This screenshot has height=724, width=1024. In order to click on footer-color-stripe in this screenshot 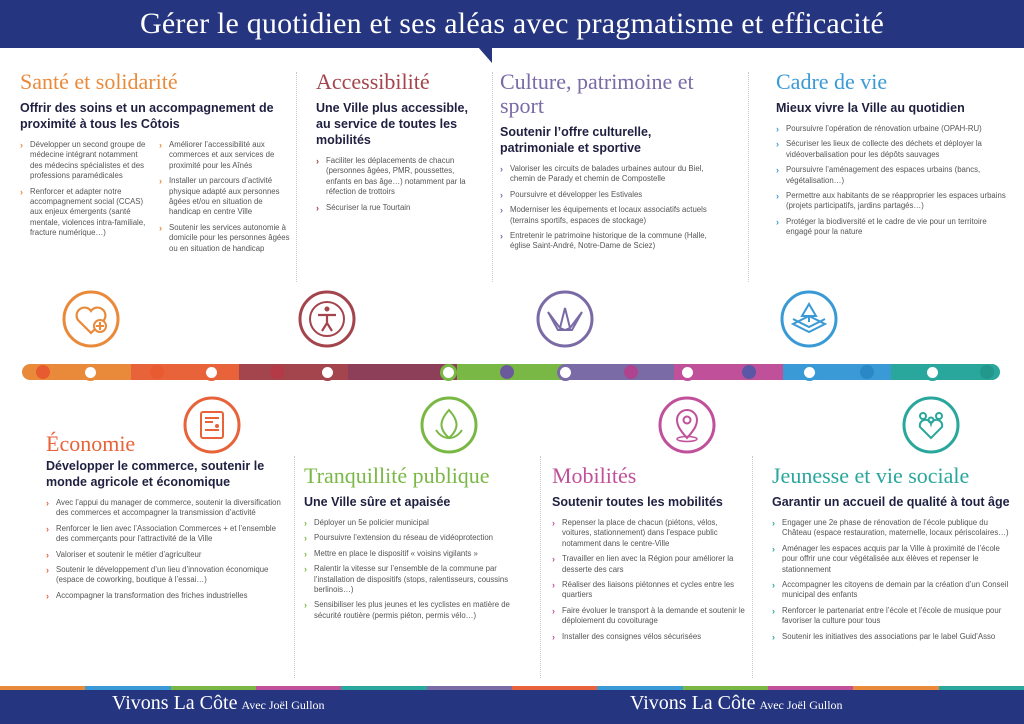, I will do `click(512, 688)`.